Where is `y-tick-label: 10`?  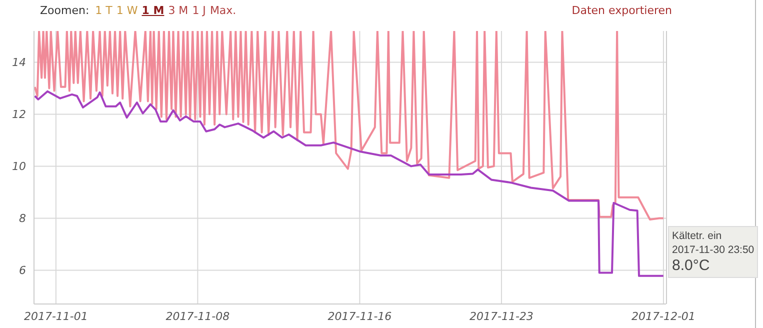
y-tick-label: 10 is located at coordinates (19, 167).